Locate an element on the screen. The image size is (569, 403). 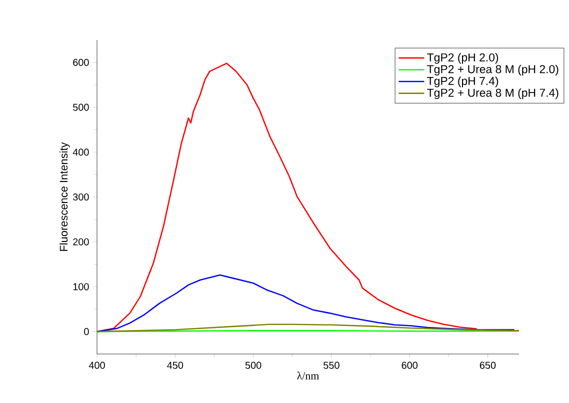
y-tick-label: 200 is located at coordinates (81, 242).